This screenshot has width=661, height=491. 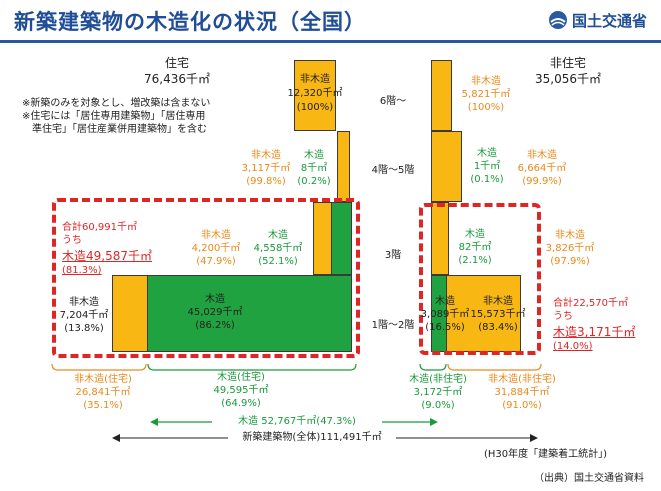 What do you see at coordinates (487, 179) in the screenshot?
I see `label-nonres-45f-wood-pct: (0.1%)` at bounding box center [487, 179].